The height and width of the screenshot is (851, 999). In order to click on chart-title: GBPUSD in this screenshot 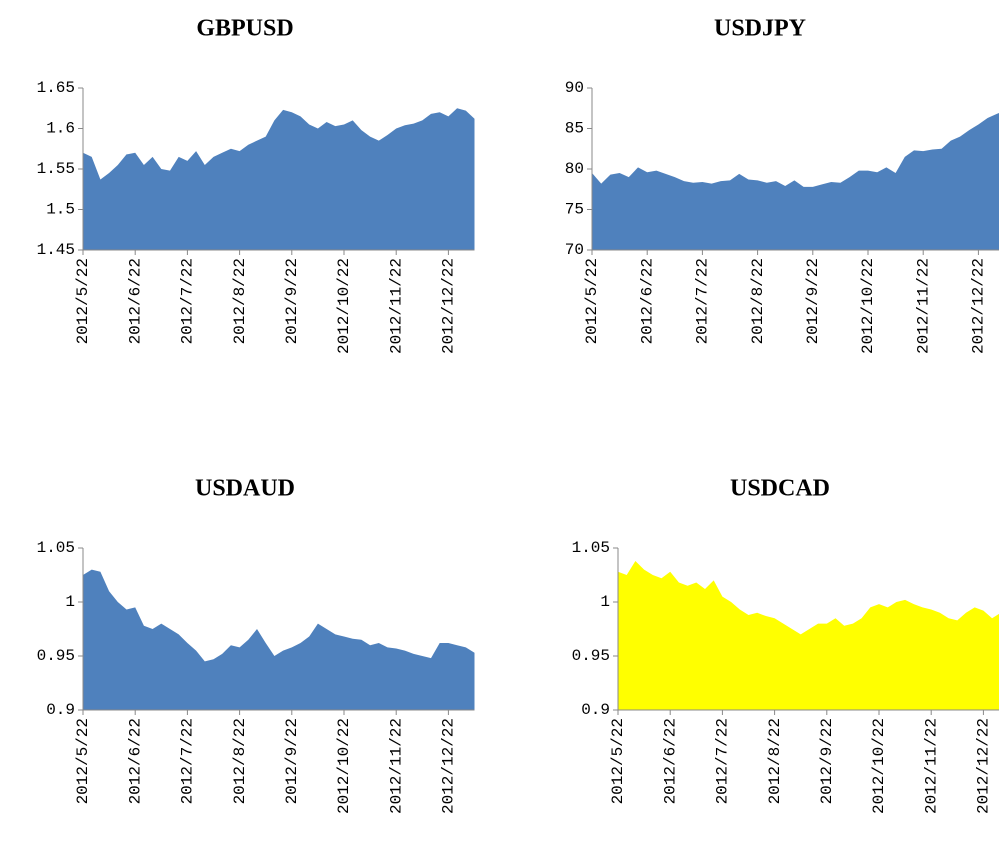, I will do `click(244, 29)`.